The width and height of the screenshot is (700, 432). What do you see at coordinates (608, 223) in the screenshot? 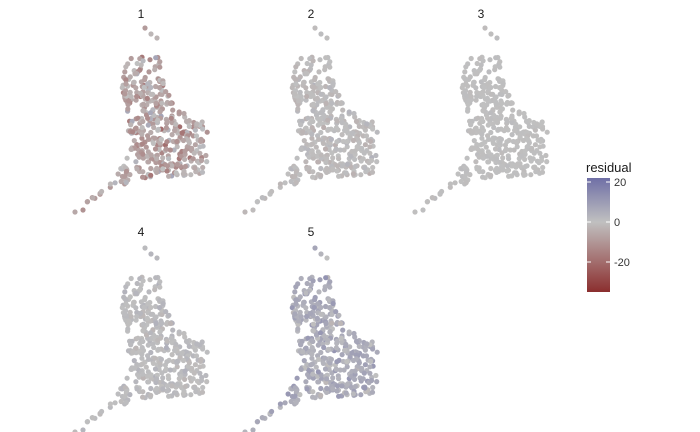
I see `legend-ticks: 20 0 -20` at bounding box center [608, 223].